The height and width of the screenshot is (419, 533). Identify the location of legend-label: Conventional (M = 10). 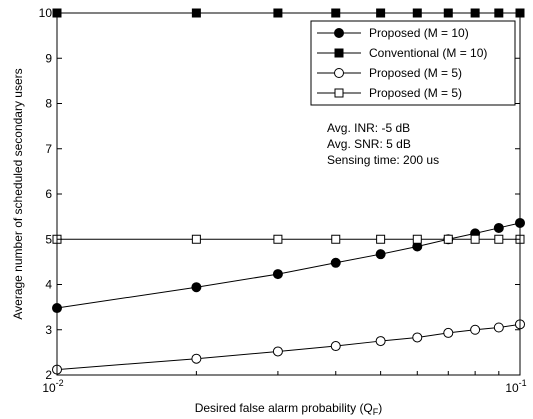
(428, 53).